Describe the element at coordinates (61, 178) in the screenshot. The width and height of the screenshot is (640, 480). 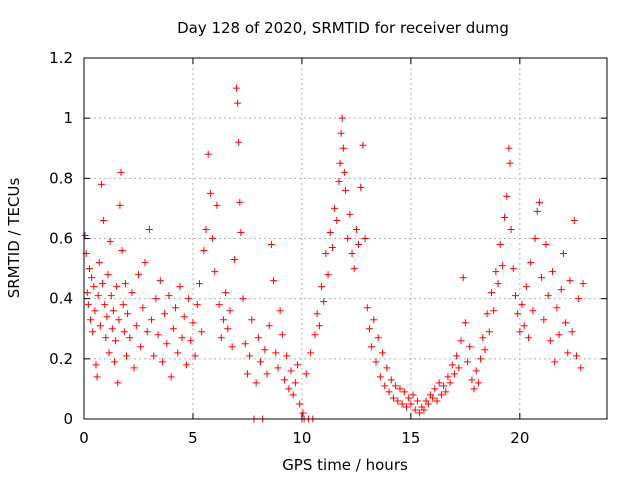
I see `y-tick-label: 0.8` at that location.